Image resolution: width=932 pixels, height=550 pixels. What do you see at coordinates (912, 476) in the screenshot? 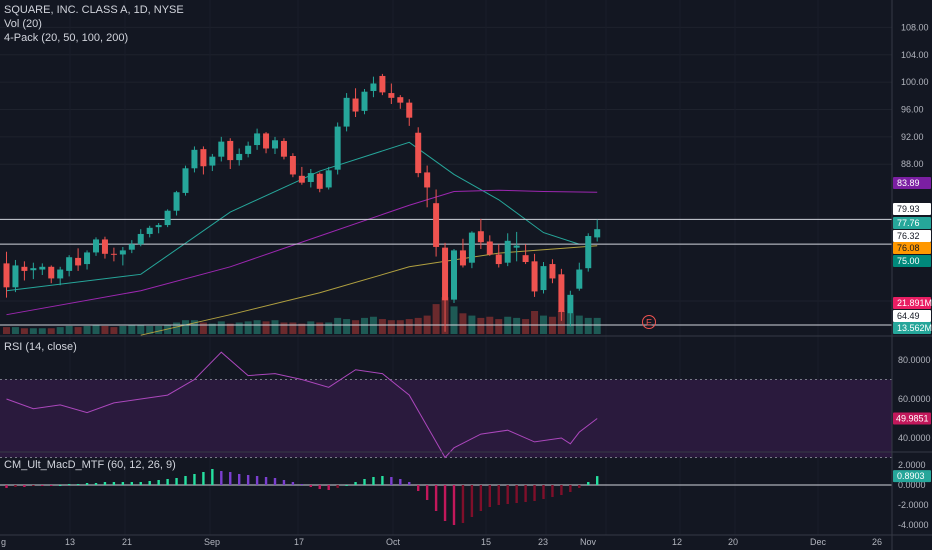
I see `macd-value-badge` at bounding box center [912, 476].